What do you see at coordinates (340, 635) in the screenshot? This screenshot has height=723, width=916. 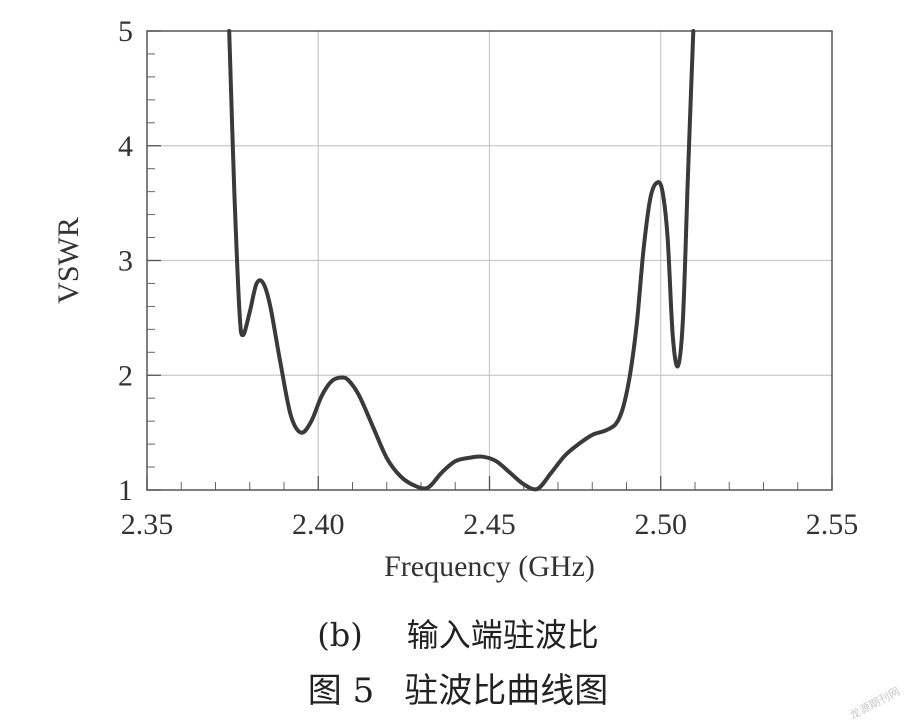 I see `subfigure-label: (b)` at bounding box center [340, 635].